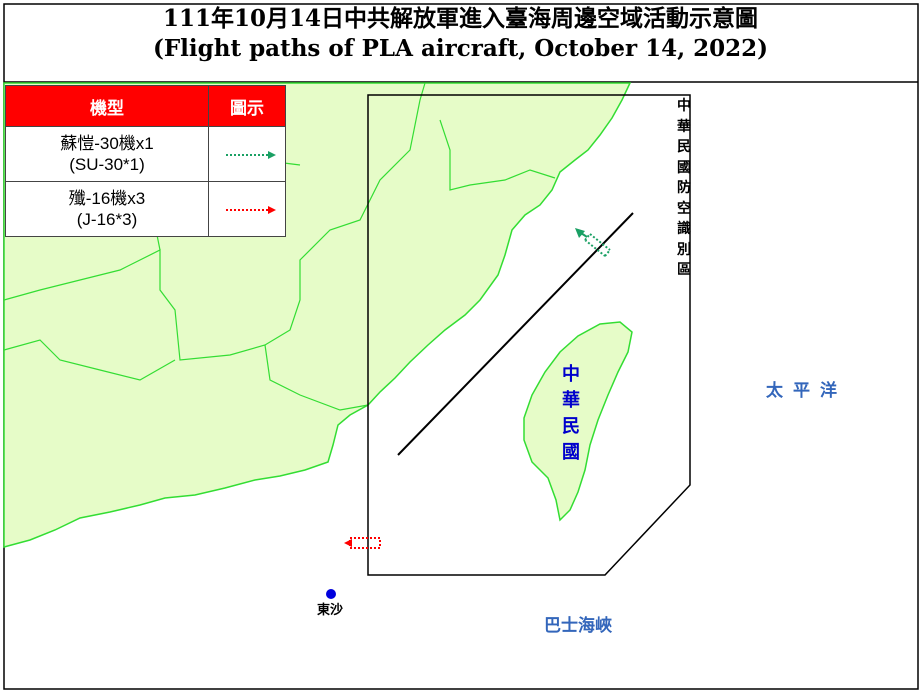 Image resolution: width=923 pixels, height=693 pixels. Describe the element at coordinates (107, 198) in the screenshot. I see `legend-j16-zh: 殲-16機x3` at that location.